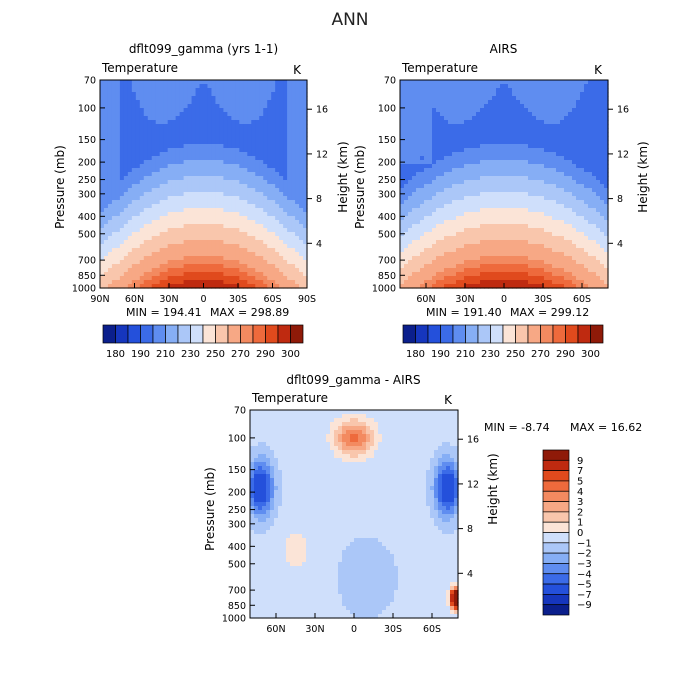  I want to click on model-colorbar-swatch, so click(122, 334).